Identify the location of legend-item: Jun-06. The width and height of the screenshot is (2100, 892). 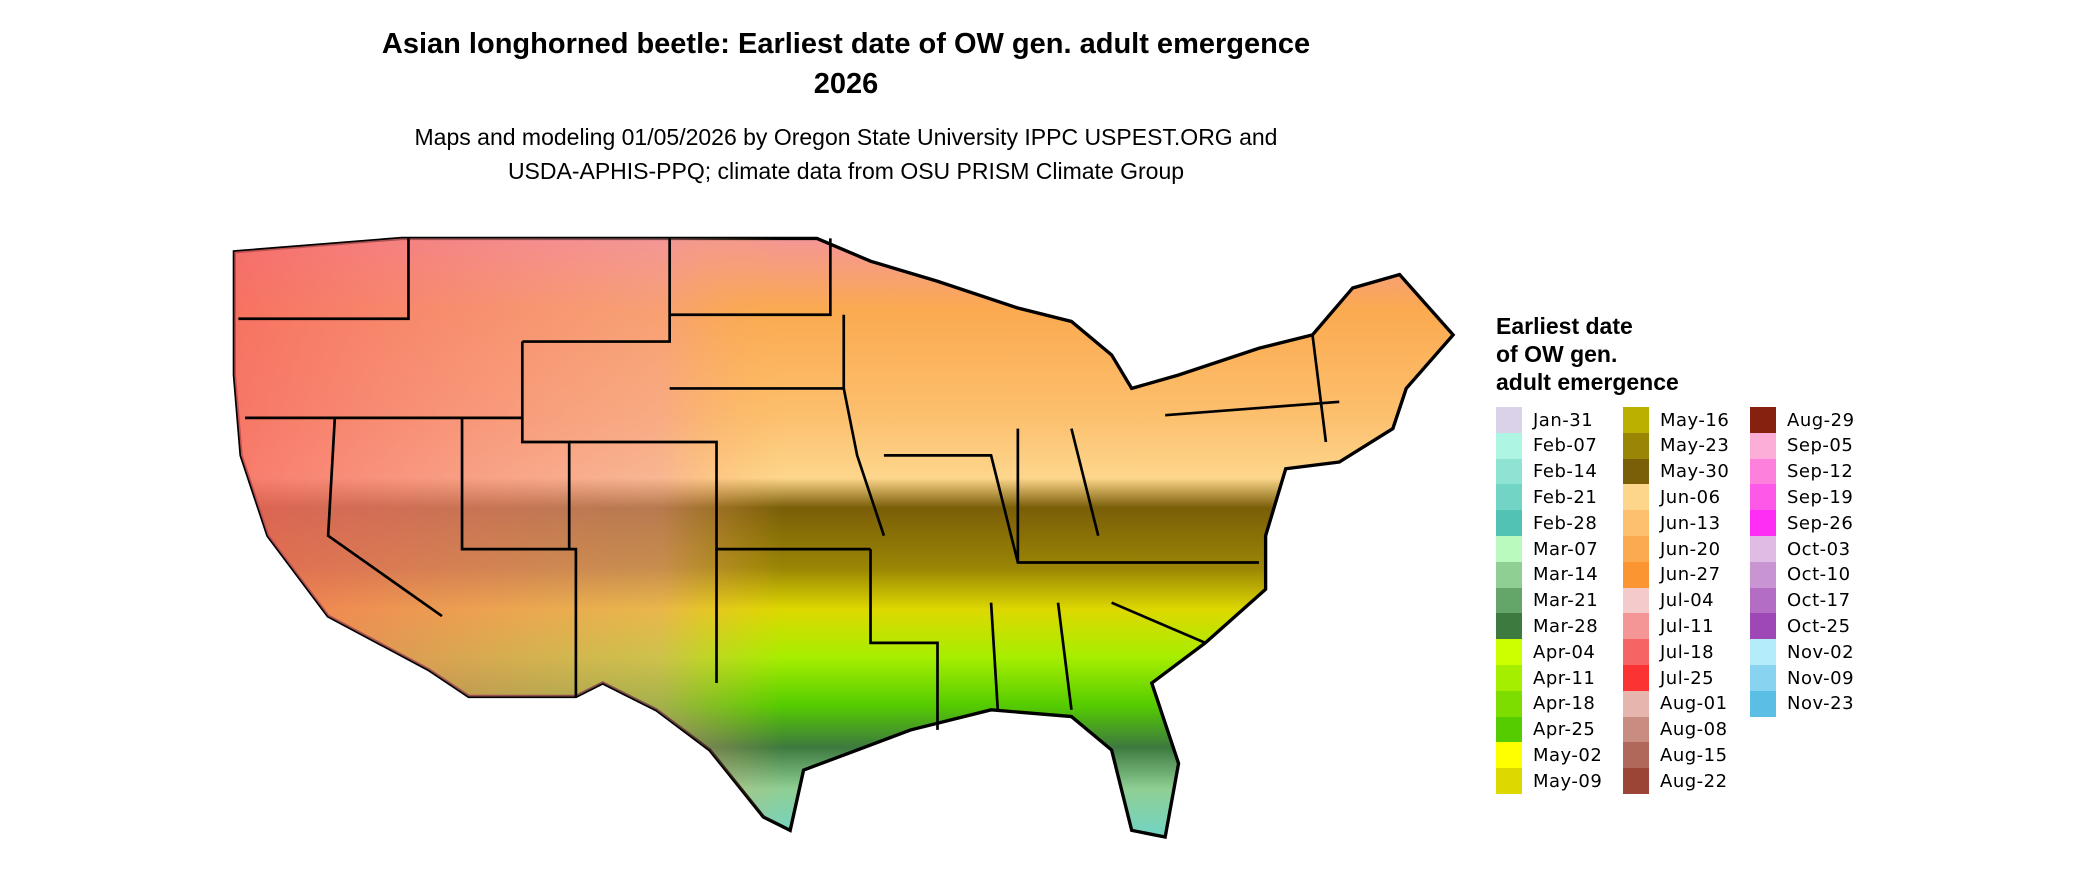
(1672, 497).